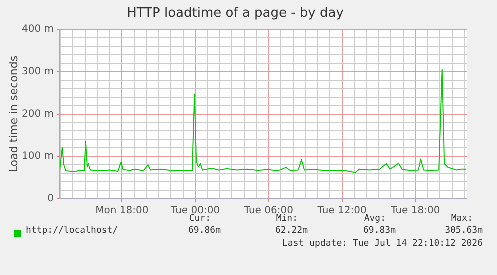 The height and width of the screenshot is (275, 497). What do you see at coordinates (38, 72) in the screenshot?
I see `y-tick-label: 300 m` at bounding box center [38, 72].